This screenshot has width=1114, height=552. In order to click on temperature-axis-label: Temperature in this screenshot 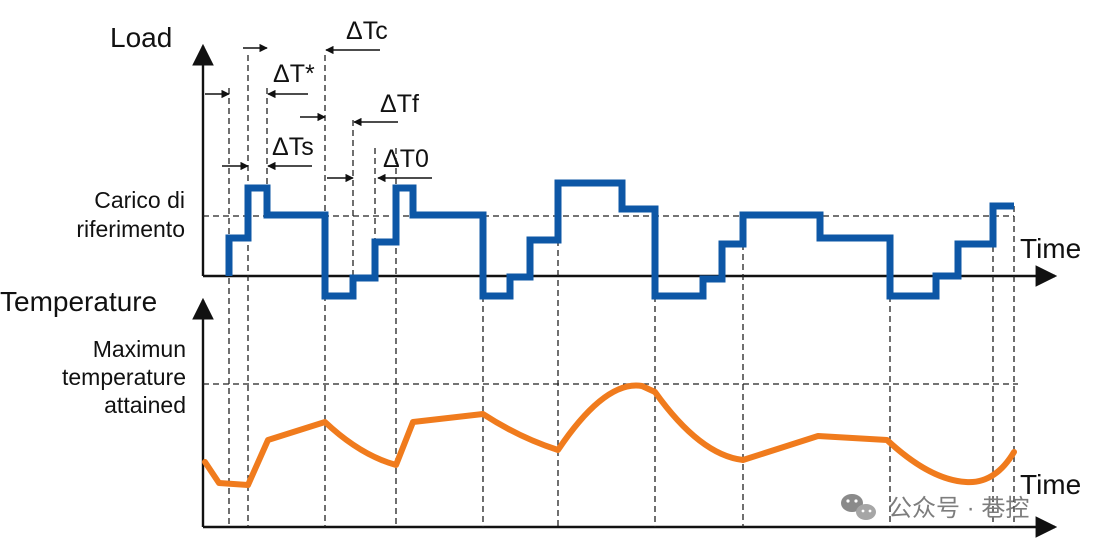, I will do `click(78, 301)`.